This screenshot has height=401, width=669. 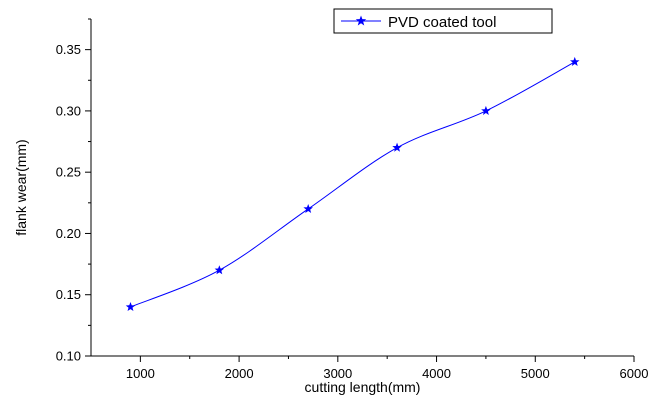 I want to click on x-tick-label: 1000, so click(x=140, y=373).